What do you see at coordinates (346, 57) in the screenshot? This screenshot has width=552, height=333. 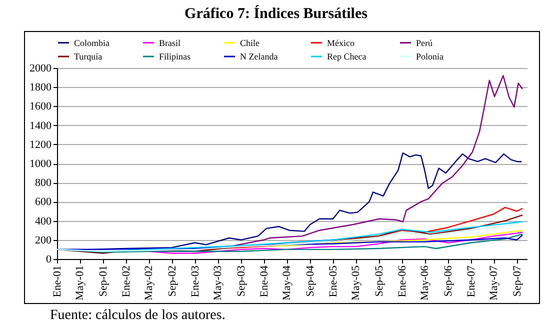 I see `legend-label: Rep Checa` at bounding box center [346, 57].